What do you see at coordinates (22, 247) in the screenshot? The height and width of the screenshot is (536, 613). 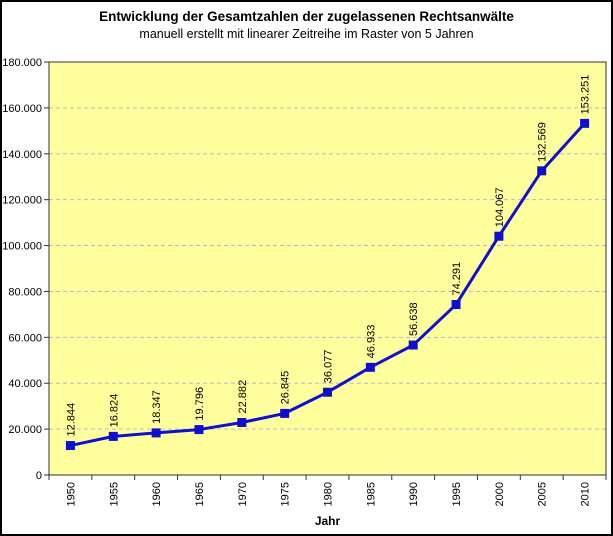 I see `y-tick-label: 100.000` at bounding box center [22, 247].